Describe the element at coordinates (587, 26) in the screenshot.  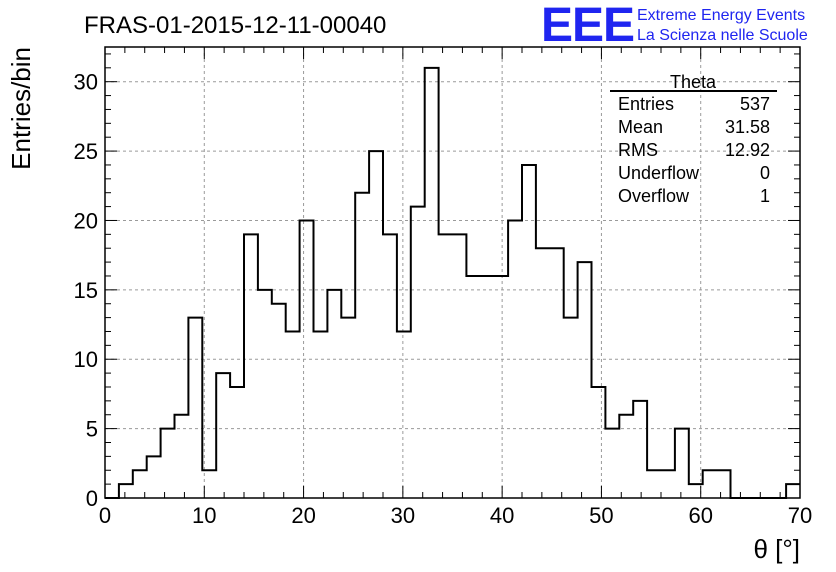
I see `eee-logo-mark: EEE` at that location.